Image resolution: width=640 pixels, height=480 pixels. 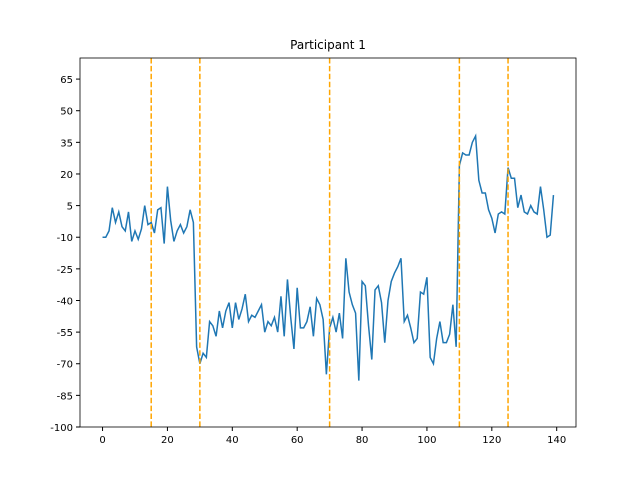 What do you see at coordinates (362, 440) in the screenshot?
I see `x-tick-label: 80` at bounding box center [362, 440].